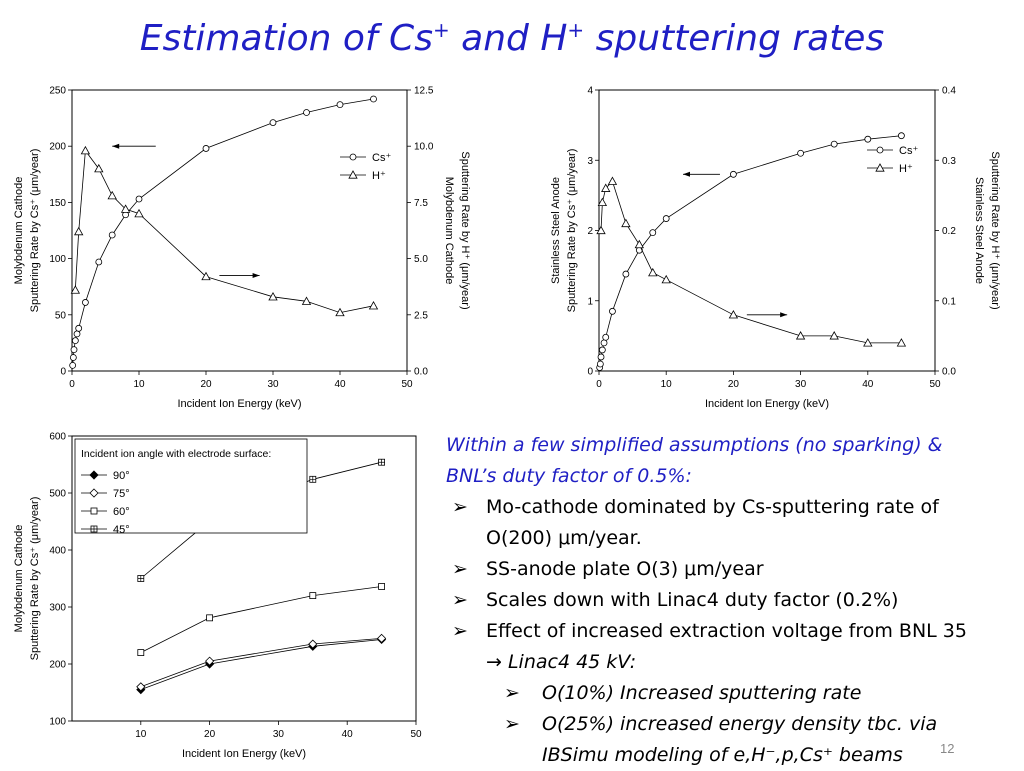 The width and height of the screenshot is (1024, 771). What do you see at coordinates (569, 476) in the screenshot?
I see `intro-line-2: BNL’s duty factor of 0.5%:` at bounding box center [569, 476].